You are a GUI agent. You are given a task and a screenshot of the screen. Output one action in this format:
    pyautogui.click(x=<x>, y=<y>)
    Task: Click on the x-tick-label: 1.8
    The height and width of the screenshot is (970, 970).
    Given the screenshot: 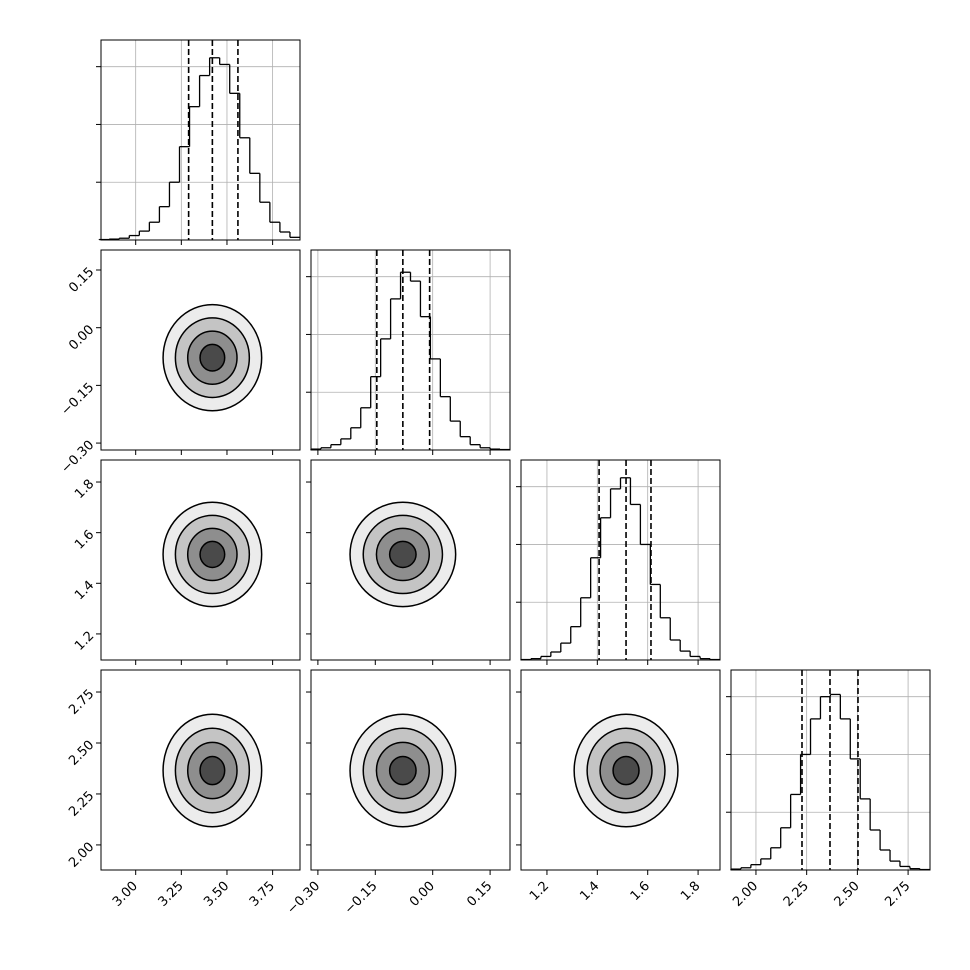 What is the action you would take?
    pyautogui.click(x=690, y=891)
    